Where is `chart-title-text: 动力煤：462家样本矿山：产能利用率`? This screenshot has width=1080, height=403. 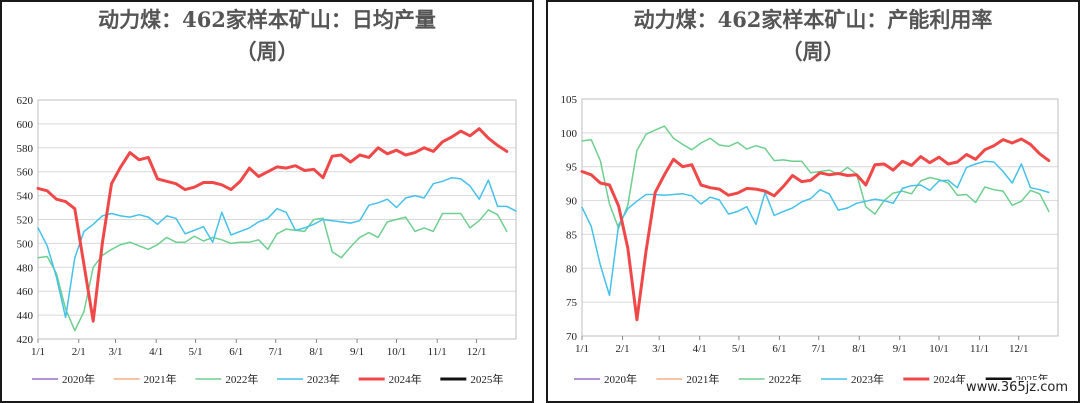 chart-title-text: 动力煤：462家样本矿山：产能利用率 is located at coordinates (813, 19).